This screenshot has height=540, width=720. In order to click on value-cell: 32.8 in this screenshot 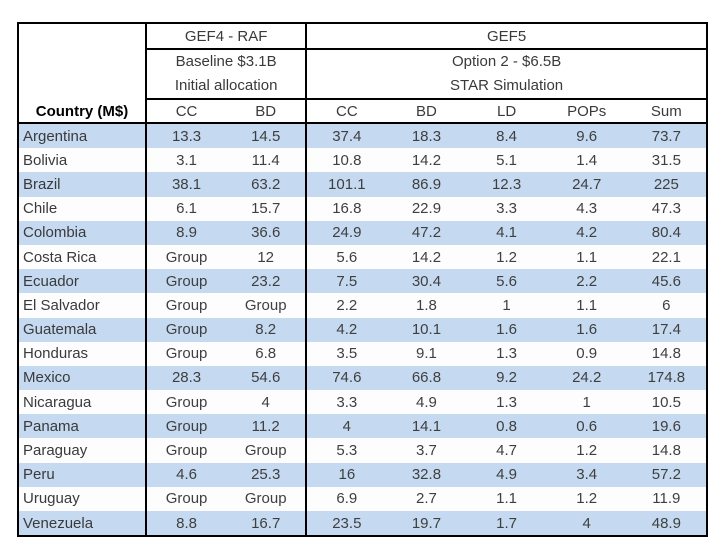, I will do `click(426, 474)`.